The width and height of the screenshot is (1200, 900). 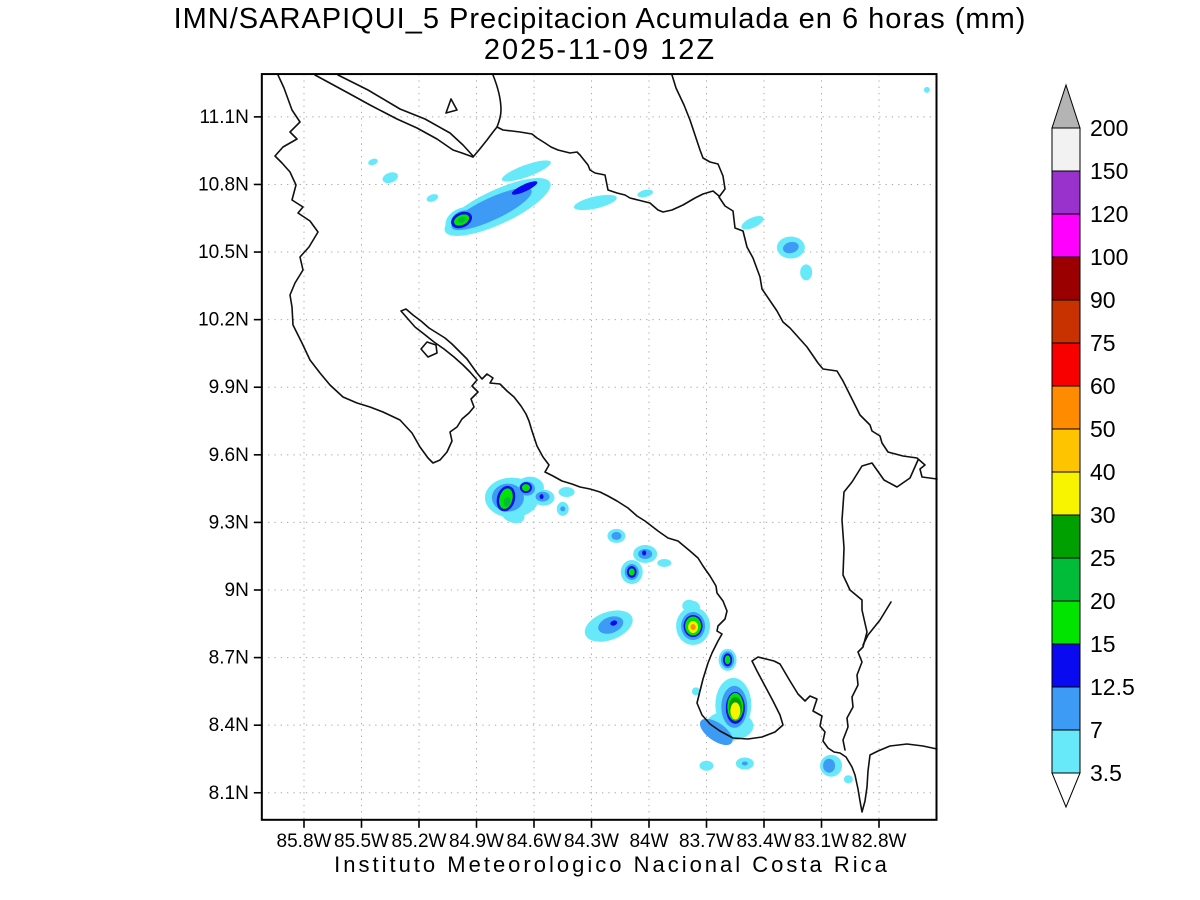 I want to click on colorbar-level-label: 40, so click(x=1103, y=472).